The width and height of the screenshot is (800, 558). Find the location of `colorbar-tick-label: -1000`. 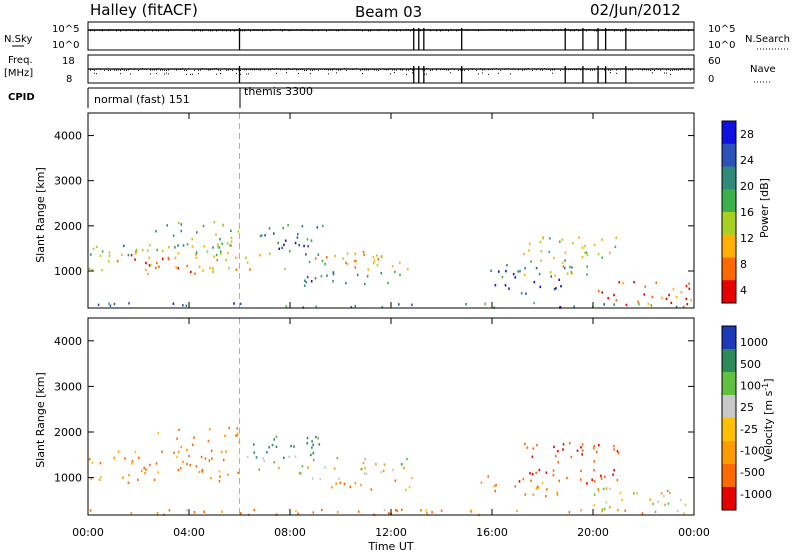

colorbar-tick-label: -1000 is located at coordinates (756, 494).